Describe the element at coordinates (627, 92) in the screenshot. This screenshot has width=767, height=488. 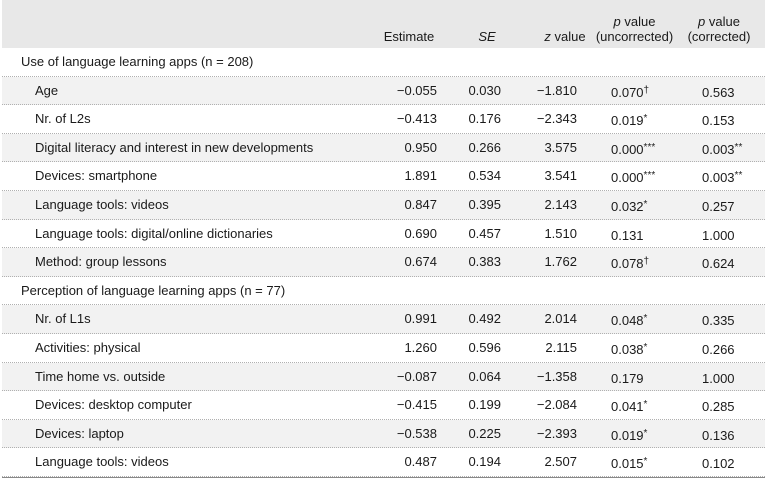
I see `p-value: 0.070` at that location.